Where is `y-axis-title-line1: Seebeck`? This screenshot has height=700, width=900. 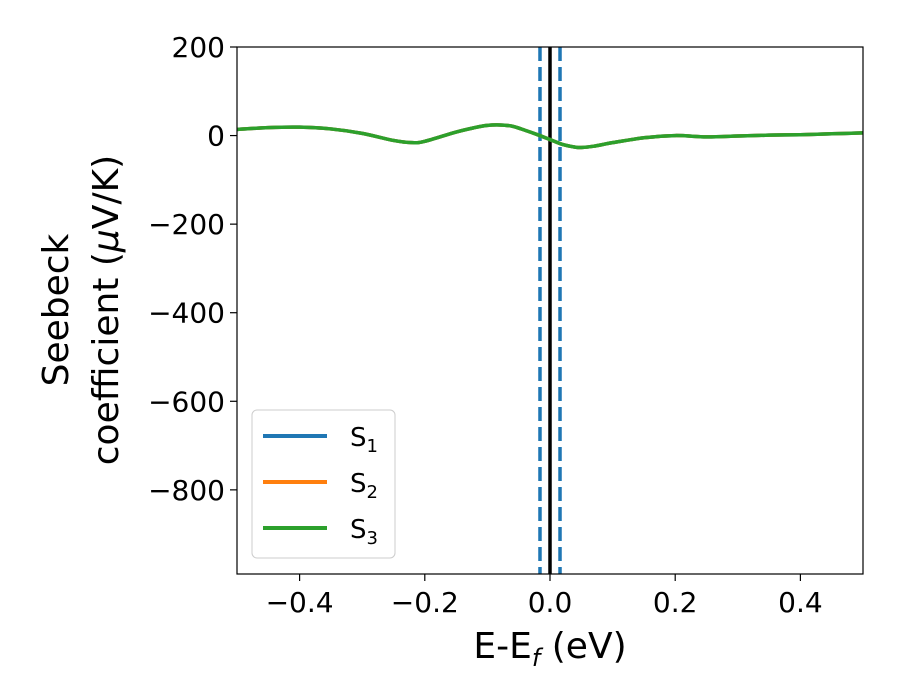
y-axis-title-line1: Seebeck is located at coordinates (56, 309).